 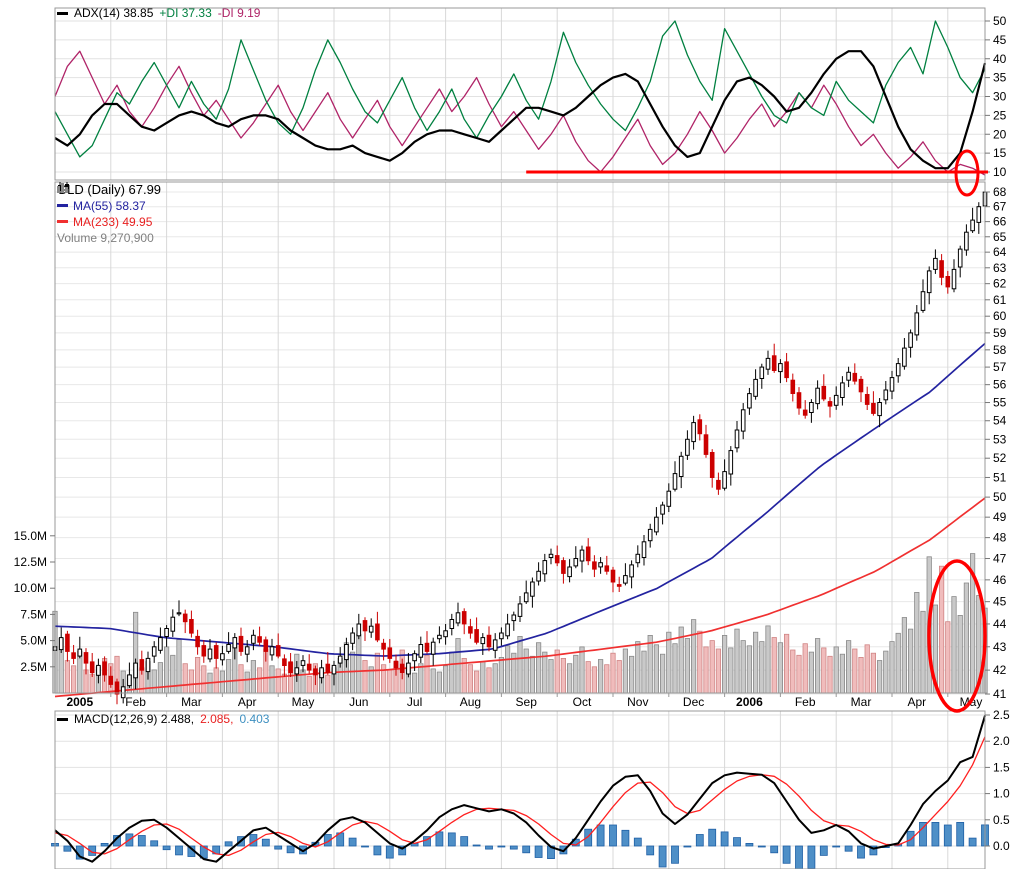 What do you see at coordinates (303, 702) in the screenshot?
I see `svg-text: May` at bounding box center [303, 702].